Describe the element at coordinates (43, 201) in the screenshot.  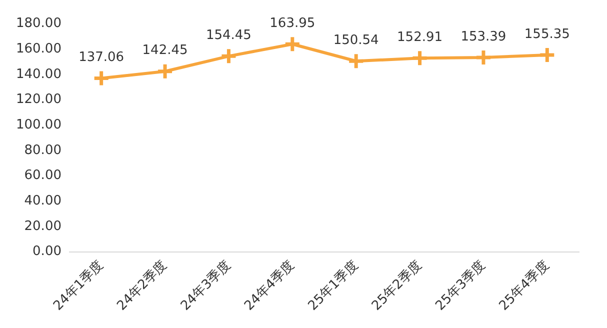
I see `y-tick-label: 40.00` at that location.